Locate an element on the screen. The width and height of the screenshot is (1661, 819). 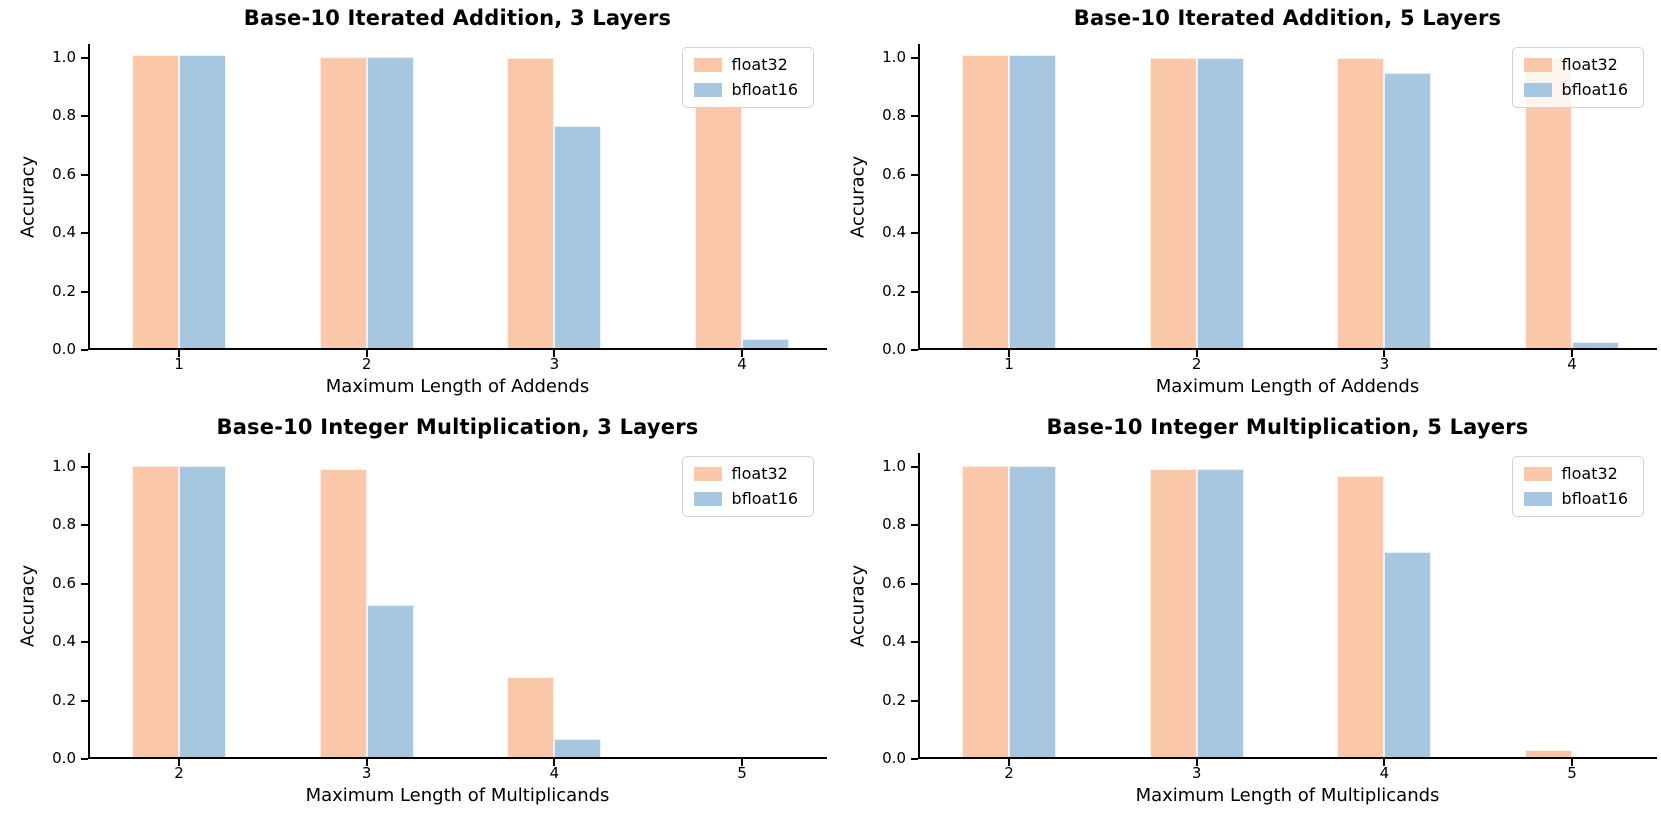
legend-entry: bfloat16 is located at coordinates (745, 498).